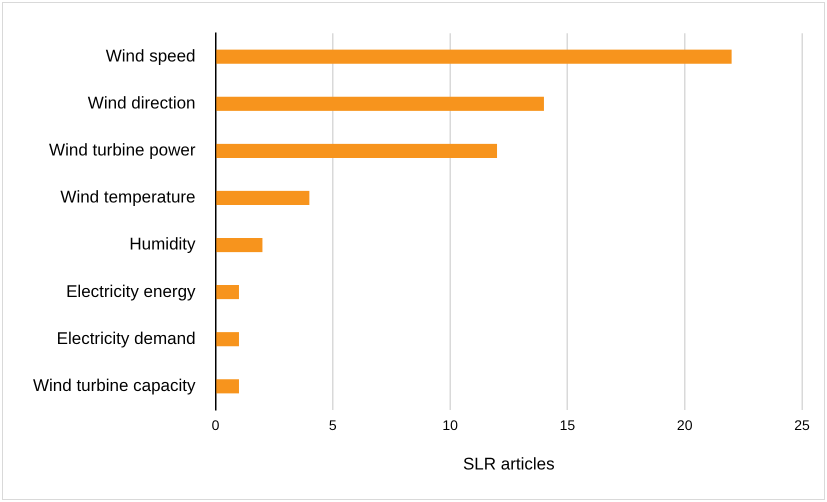 This screenshot has height=502, width=827. What do you see at coordinates (216, 425) in the screenshot?
I see `x-tick-label: 0` at bounding box center [216, 425].